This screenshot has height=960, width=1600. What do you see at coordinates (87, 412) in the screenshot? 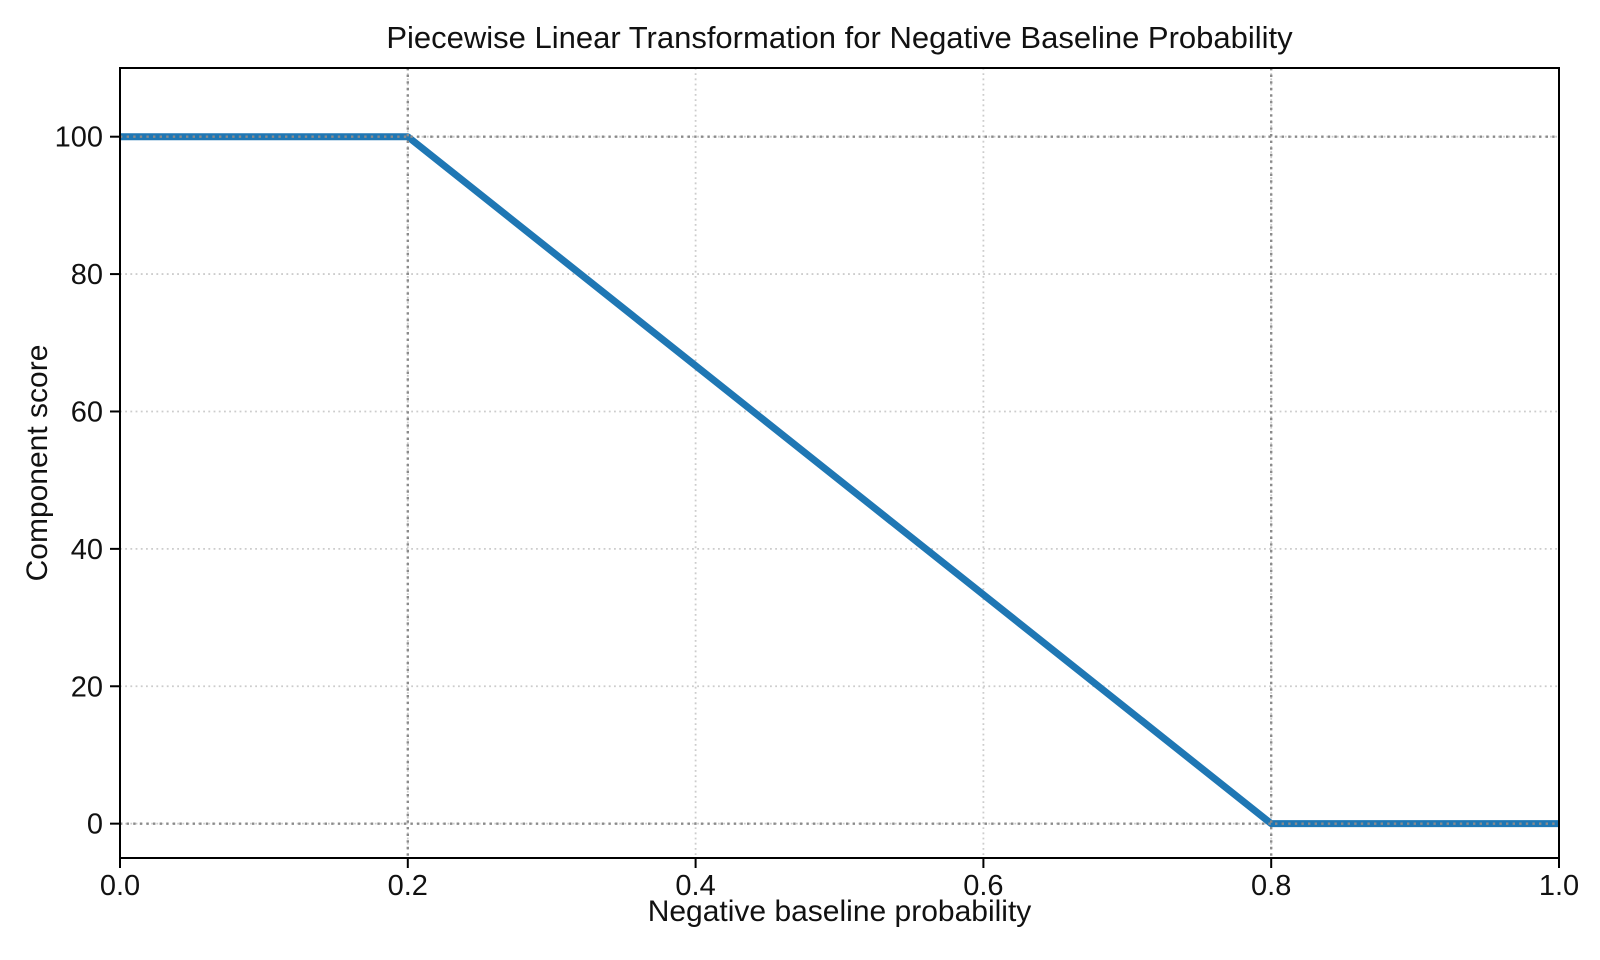
I see `y-tick-label: 60` at bounding box center [87, 412].